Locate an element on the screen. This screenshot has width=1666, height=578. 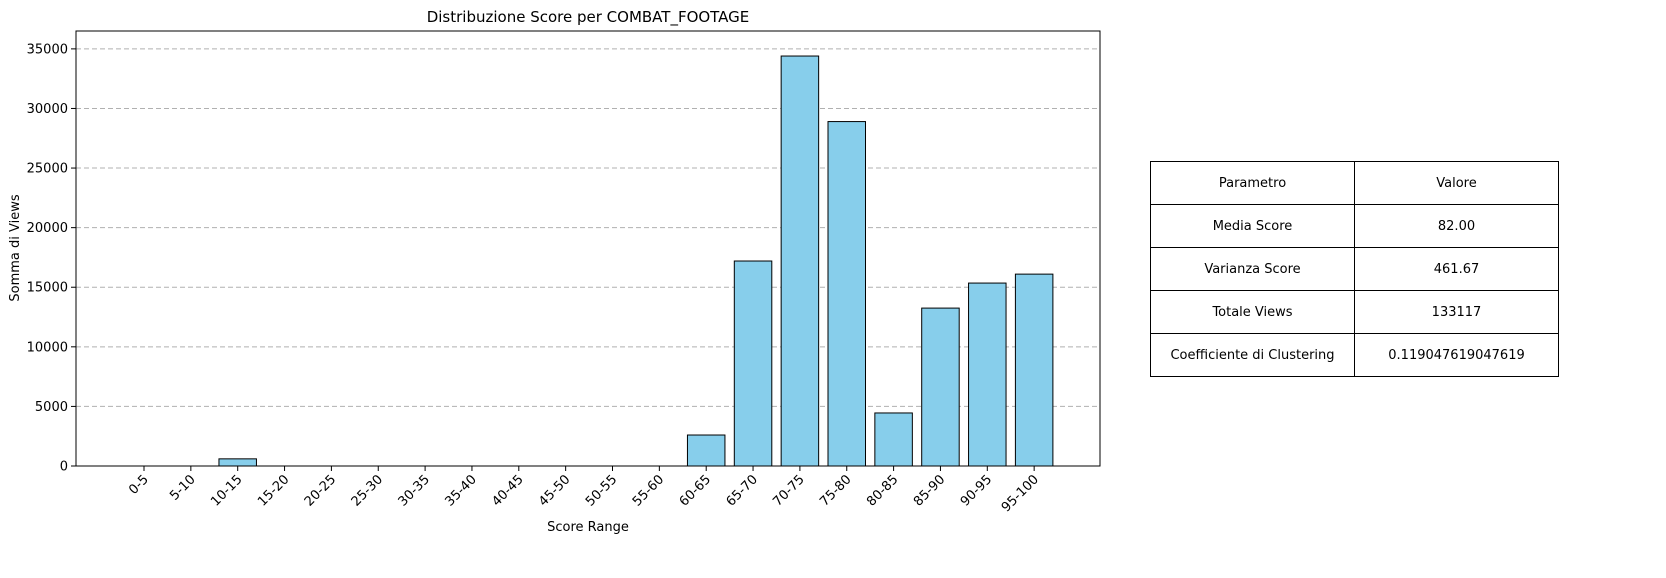
x-tick-label: 35-40 is located at coordinates (460, 490).